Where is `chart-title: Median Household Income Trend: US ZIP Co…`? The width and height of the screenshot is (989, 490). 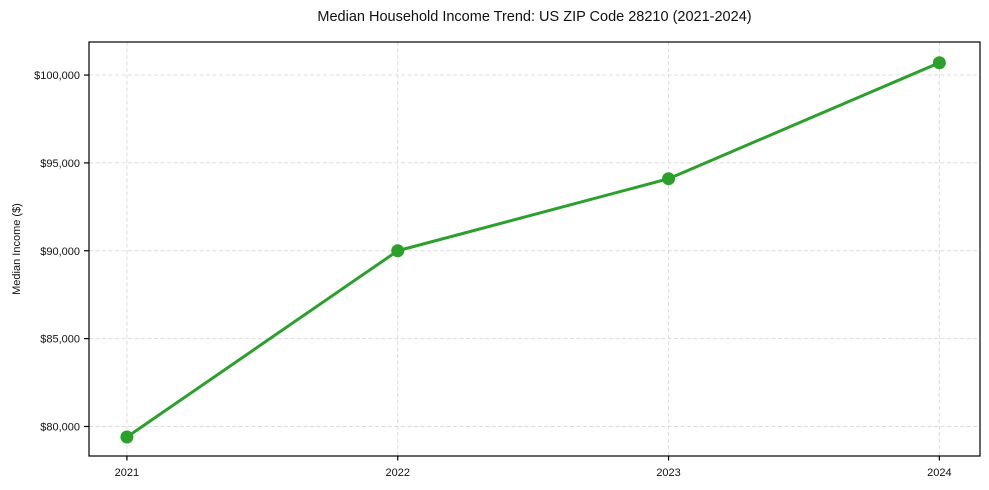 chart-title: Median Household Income Trend: US ZIP Co… is located at coordinates (534, 17).